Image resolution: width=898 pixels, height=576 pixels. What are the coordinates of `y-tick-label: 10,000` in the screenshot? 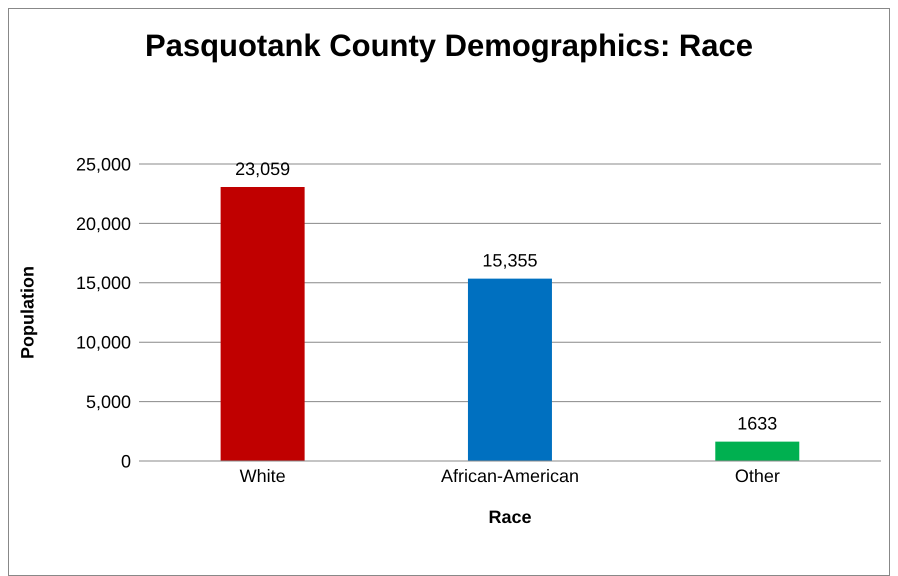 It's located at (103, 342).